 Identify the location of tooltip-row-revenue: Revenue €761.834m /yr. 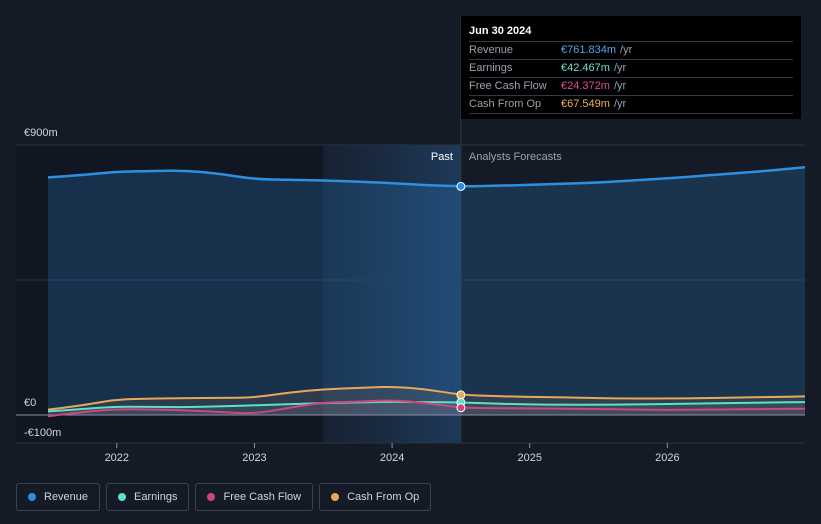
(631, 51).